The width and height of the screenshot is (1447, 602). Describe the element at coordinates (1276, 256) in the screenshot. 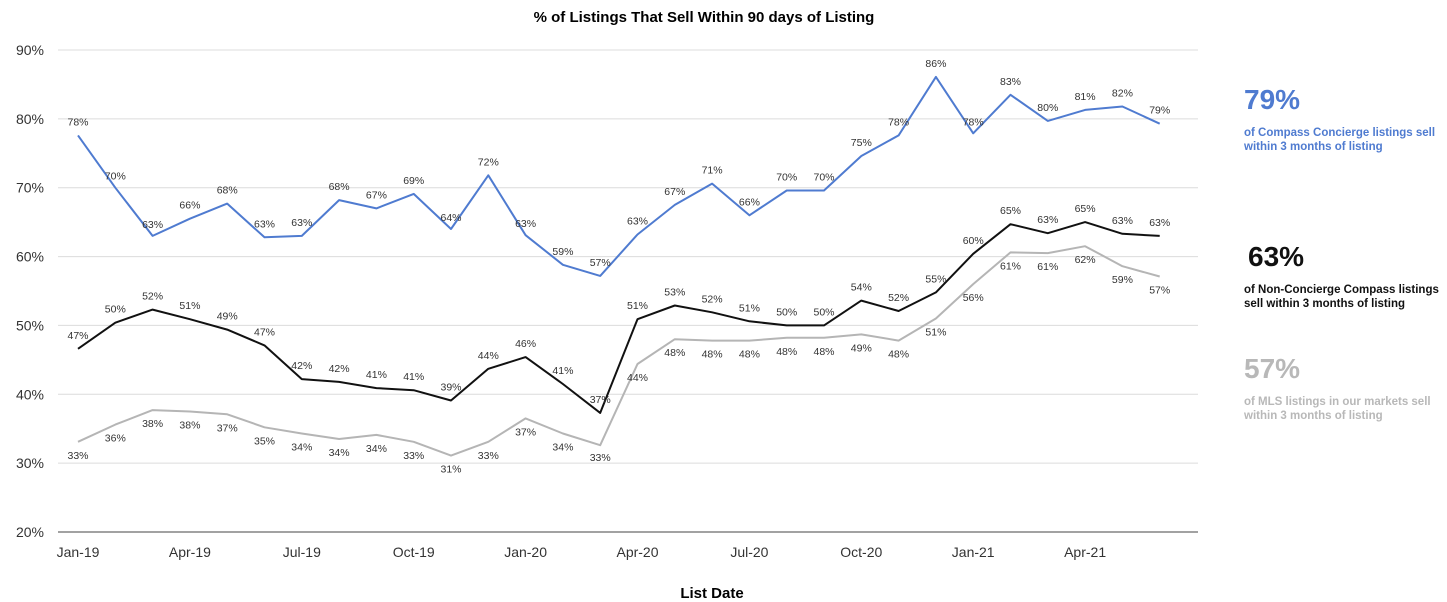

I see `non-concierge-percent: 63%` at that location.